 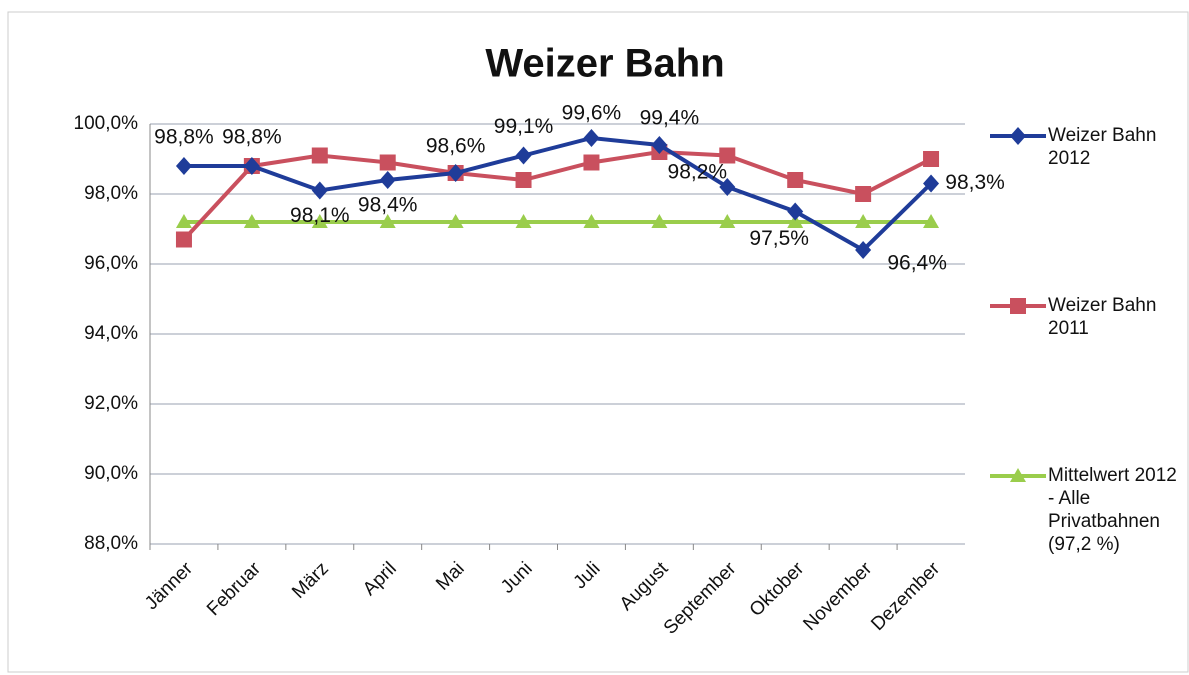 I want to click on y-tick-label: 92,0%, so click(x=111, y=403).